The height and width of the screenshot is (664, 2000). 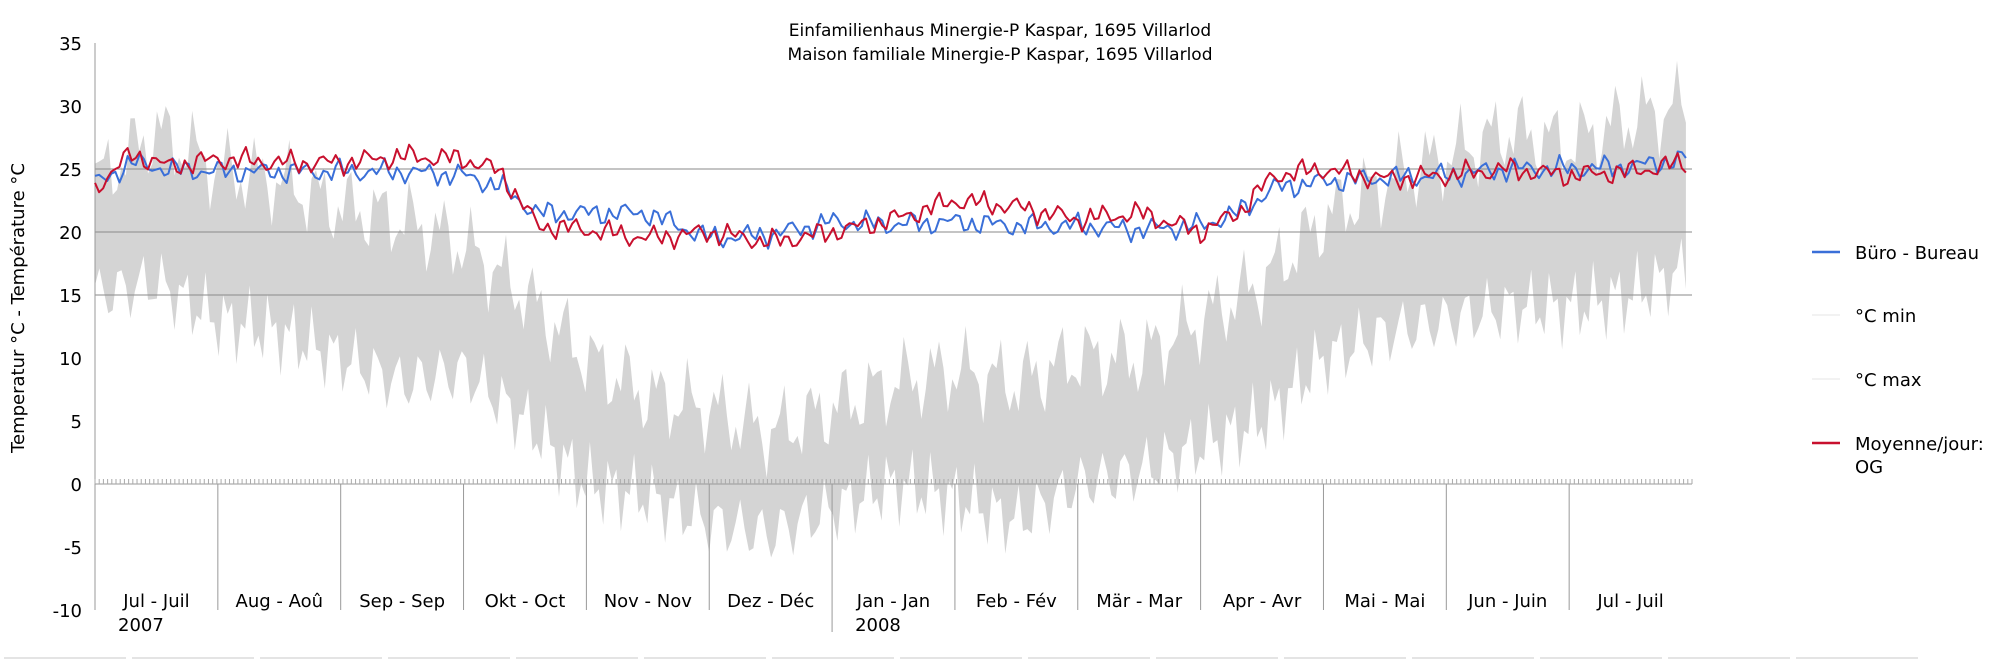 What do you see at coordinates (70, 359) in the screenshot?
I see `y-tick-label: 10` at bounding box center [70, 359].